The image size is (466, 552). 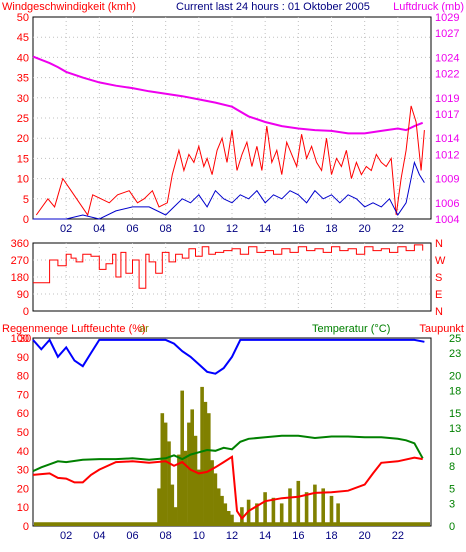 I want to click on wind-speed-tick-label: 45, so click(x=23, y=38).